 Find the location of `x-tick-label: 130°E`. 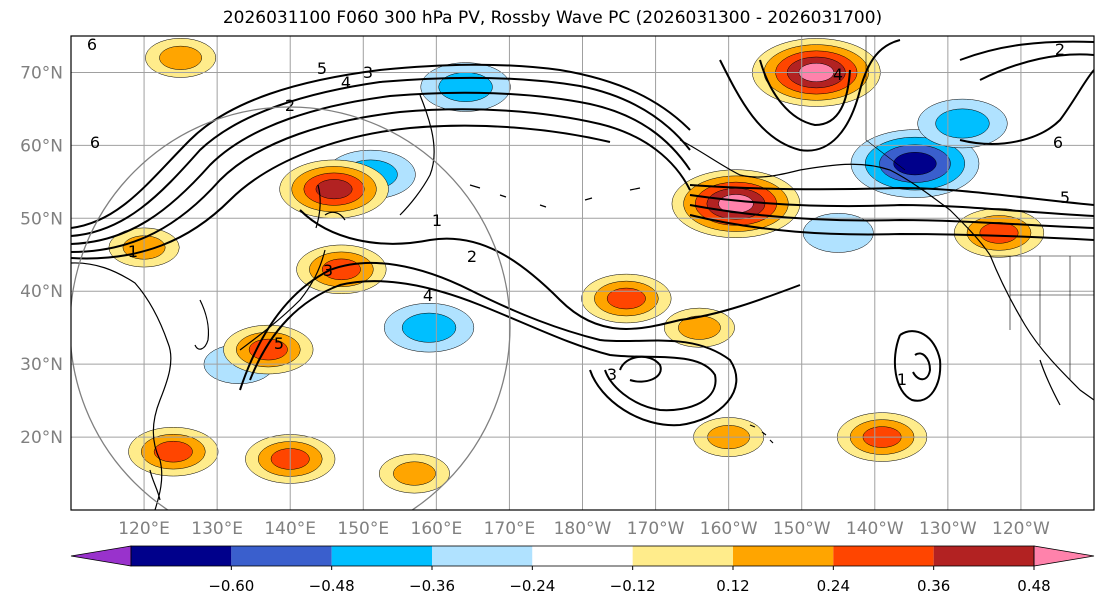

x-tick-label: 130°E is located at coordinates (217, 529).